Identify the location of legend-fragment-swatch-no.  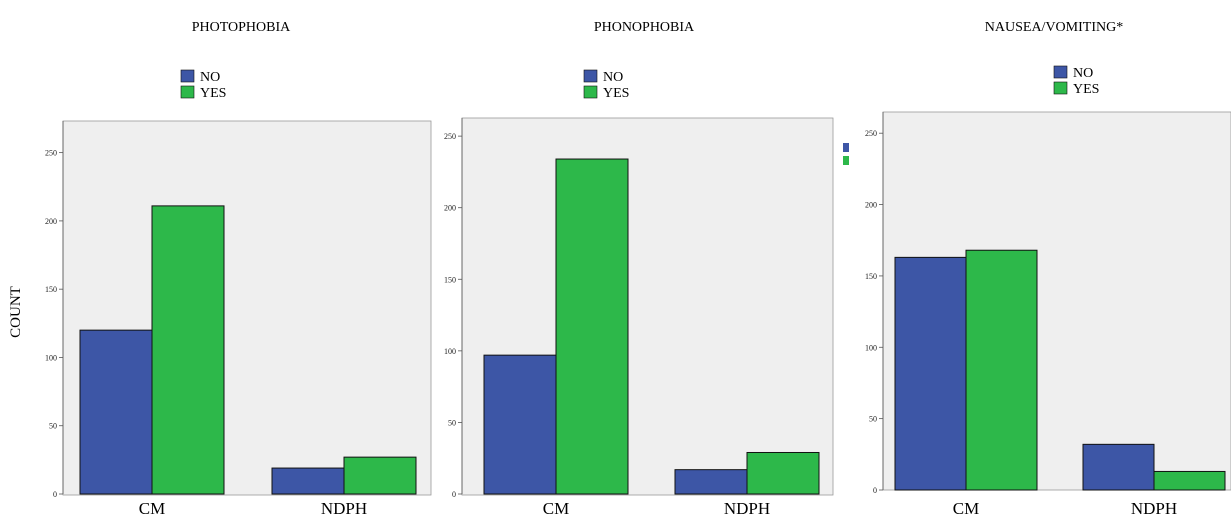
(846, 147).